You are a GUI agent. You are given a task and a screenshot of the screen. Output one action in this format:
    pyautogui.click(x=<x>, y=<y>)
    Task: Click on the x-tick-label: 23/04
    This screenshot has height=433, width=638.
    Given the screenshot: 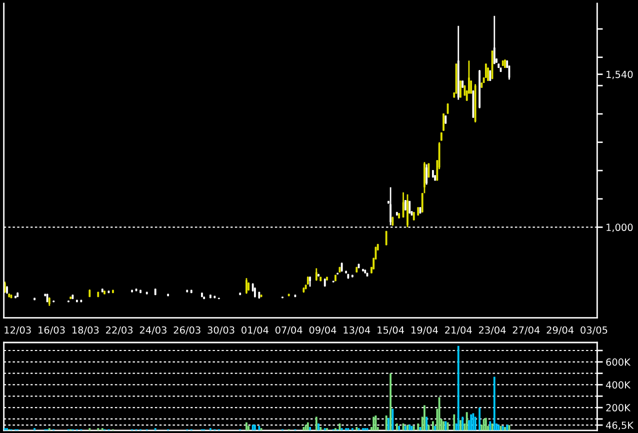 What is the action you would take?
    pyautogui.click(x=492, y=330)
    